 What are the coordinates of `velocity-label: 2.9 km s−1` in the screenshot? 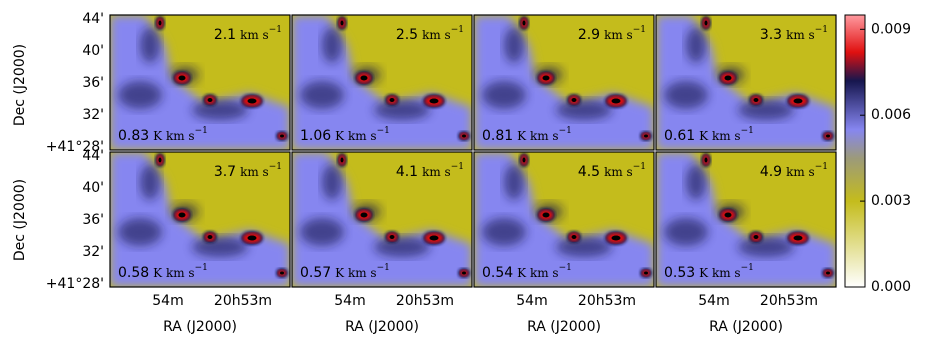 It's located at (612, 34).